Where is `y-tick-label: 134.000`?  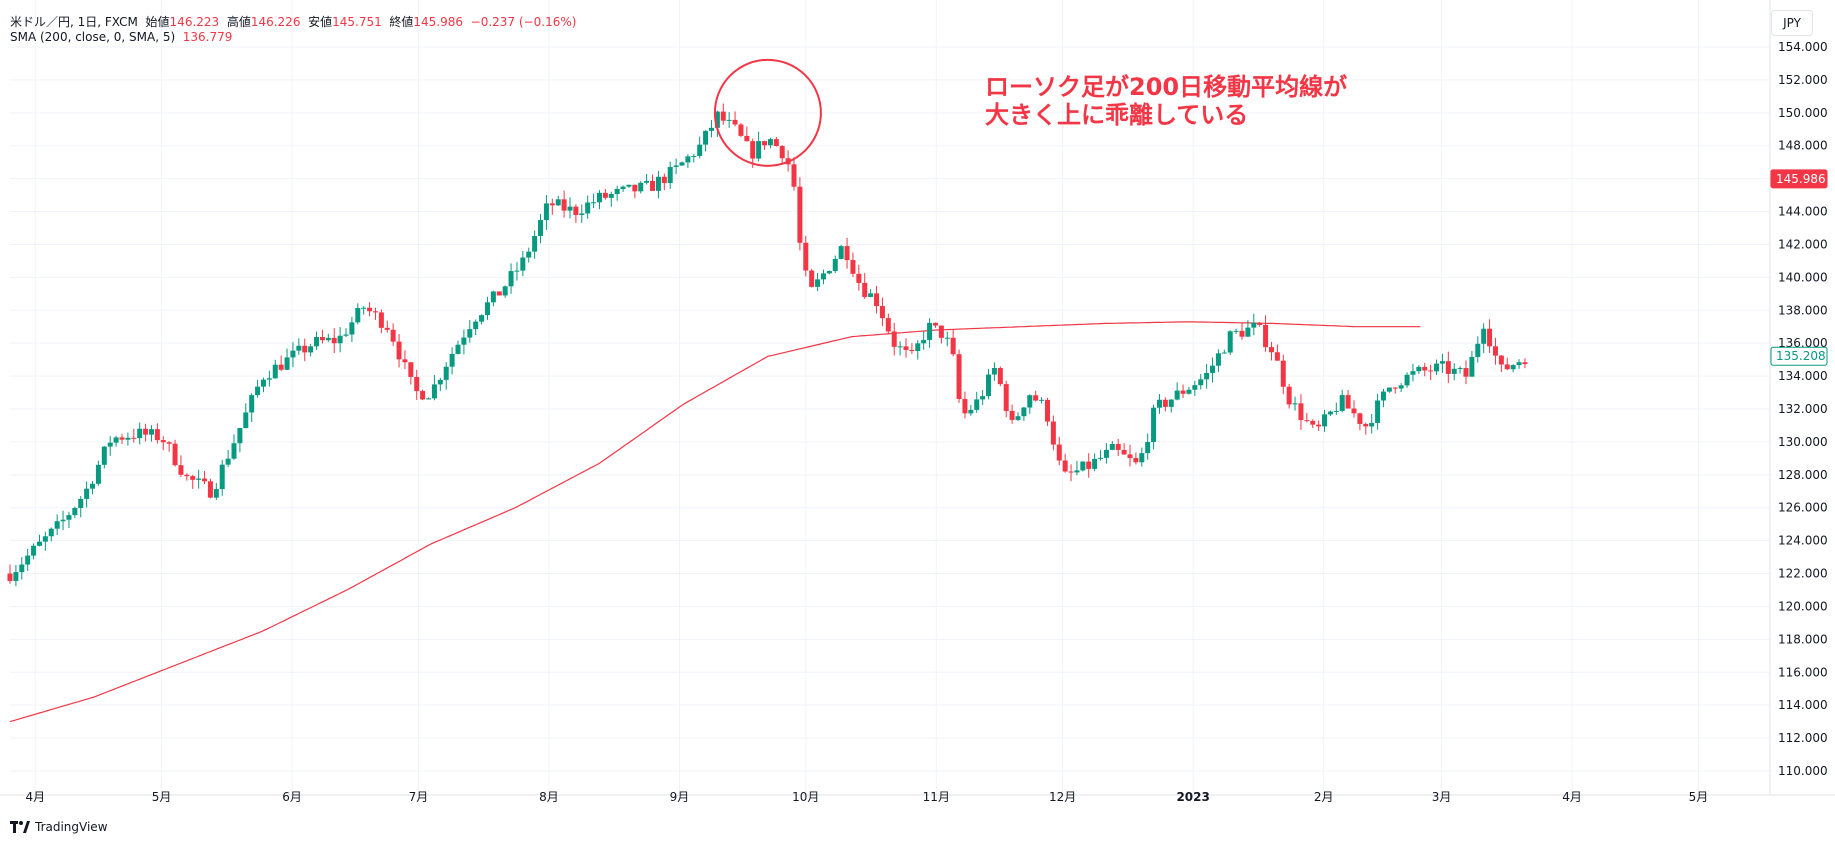 y-tick-label: 134.000 is located at coordinates (1803, 376).